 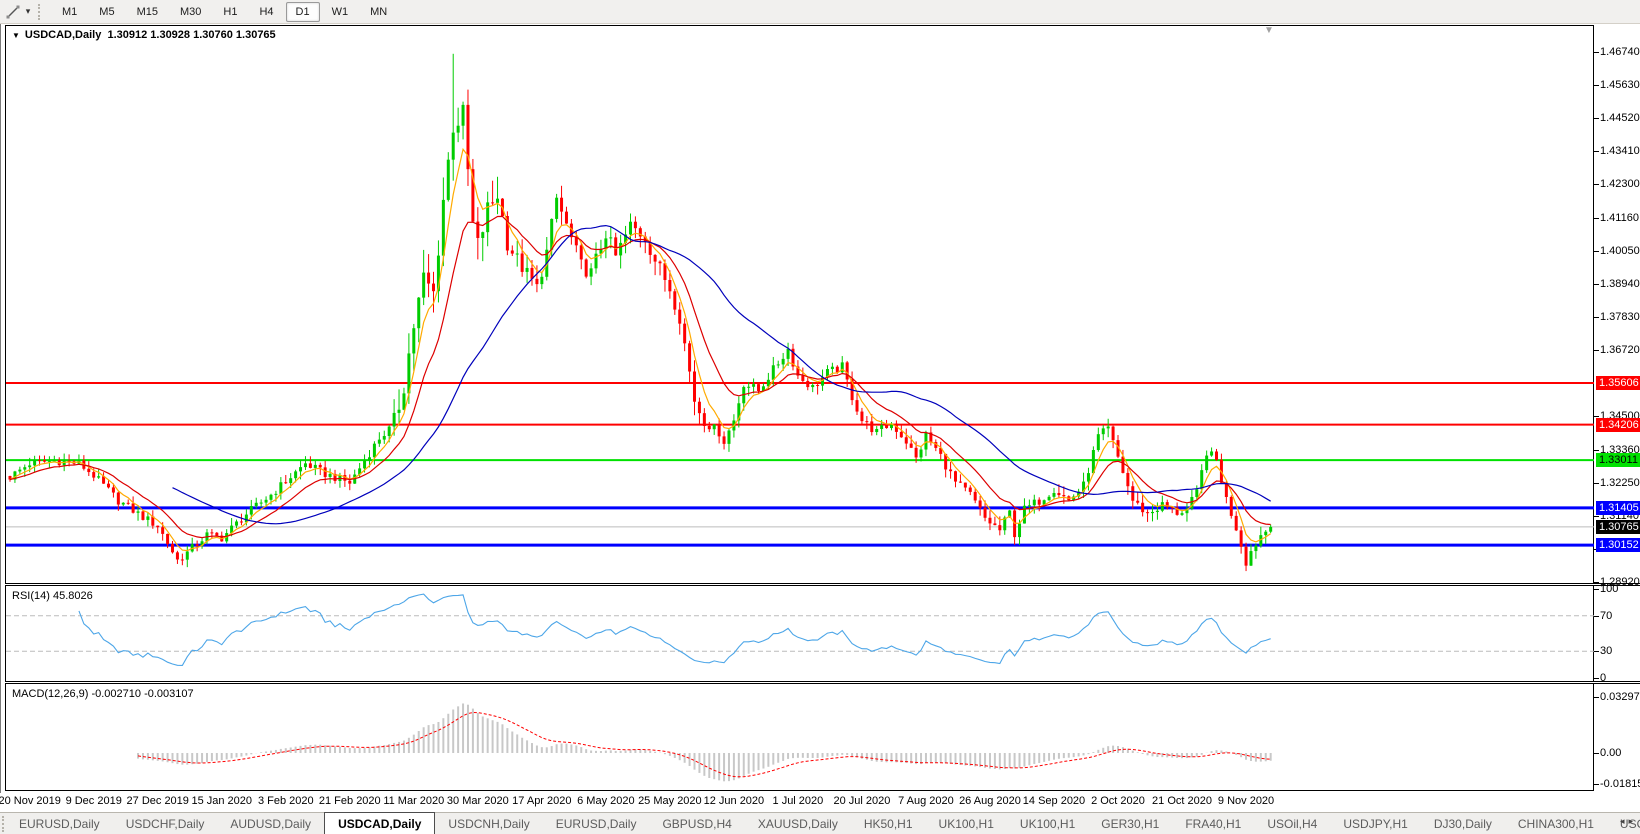 What do you see at coordinates (103, 694) in the screenshot?
I see `macd-indicator-label: MACD(12,26,9) -0.002710 -0.003107` at bounding box center [103, 694].